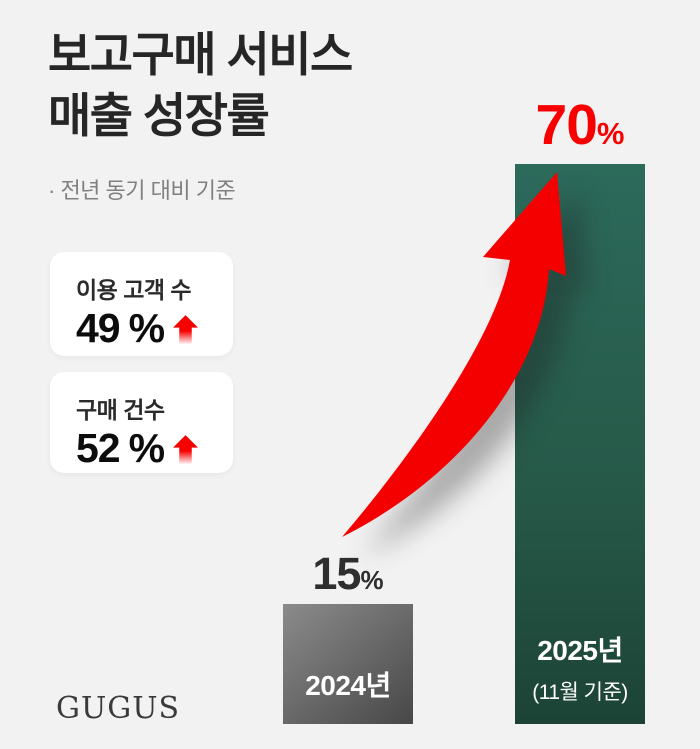 The height and width of the screenshot is (749, 700). I want to click on value-label-2025: 70%, so click(580, 125).